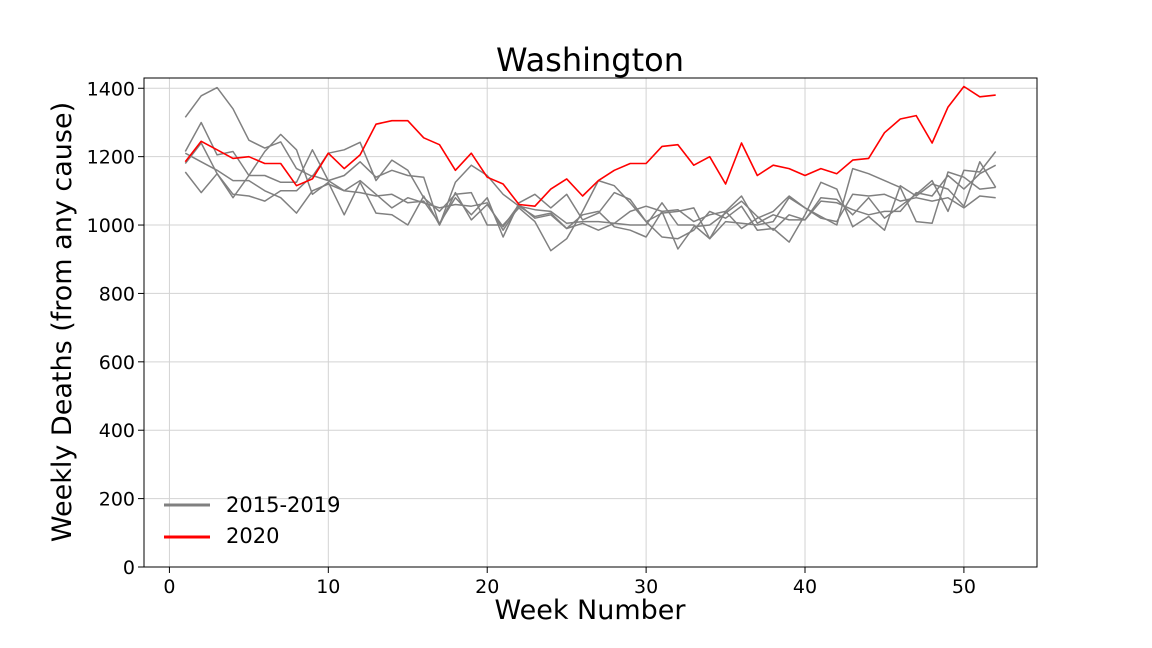  What do you see at coordinates (129, 568) in the screenshot?
I see `y-tick-label: 0` at bounding box center [129, 568].